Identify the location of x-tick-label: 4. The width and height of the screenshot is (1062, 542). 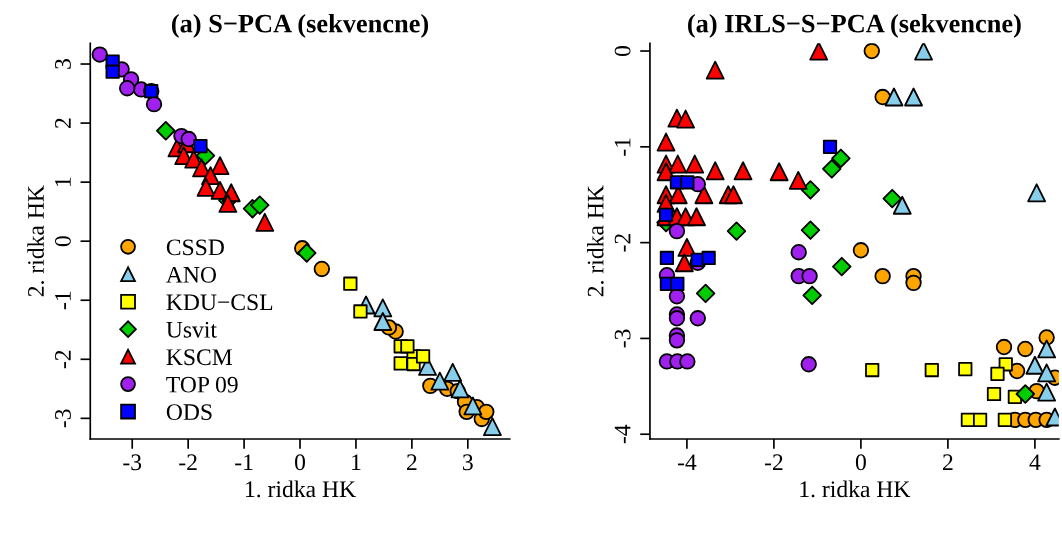
(1035, 462).